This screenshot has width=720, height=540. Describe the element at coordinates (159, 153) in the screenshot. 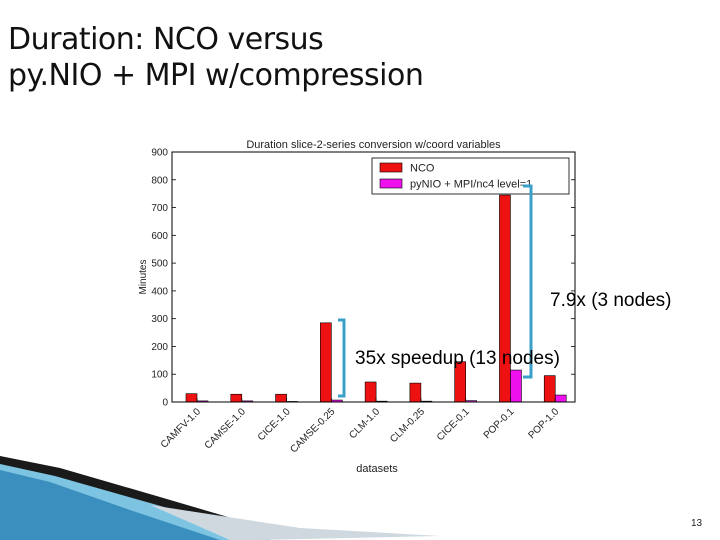

I see `y-tick-label: 900` at that location.